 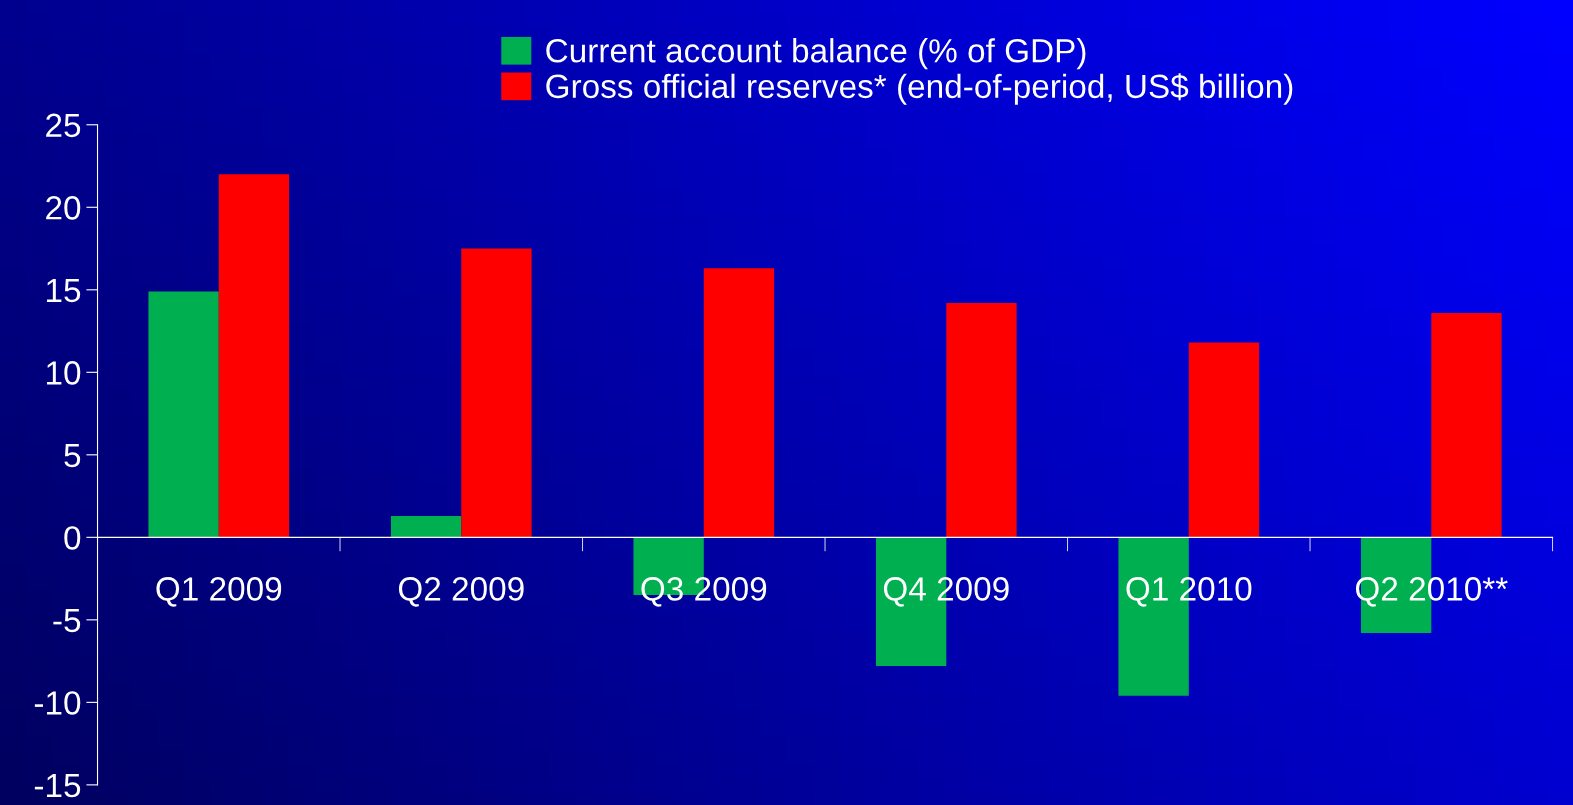 I want to click on y-tick-label: -15, so click(x=57, y=786).